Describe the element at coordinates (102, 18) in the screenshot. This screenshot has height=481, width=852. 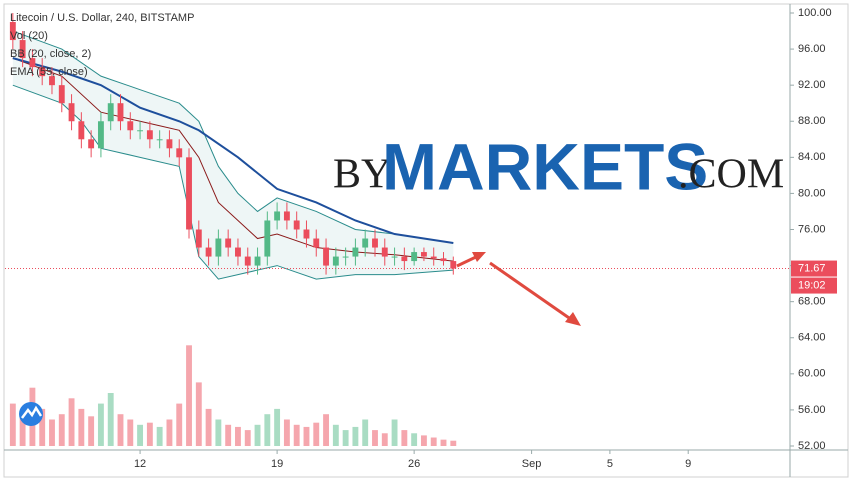
I see `chart-title: Litecoin / U.S. Dollar, 240, BITSTAMP` at that location.